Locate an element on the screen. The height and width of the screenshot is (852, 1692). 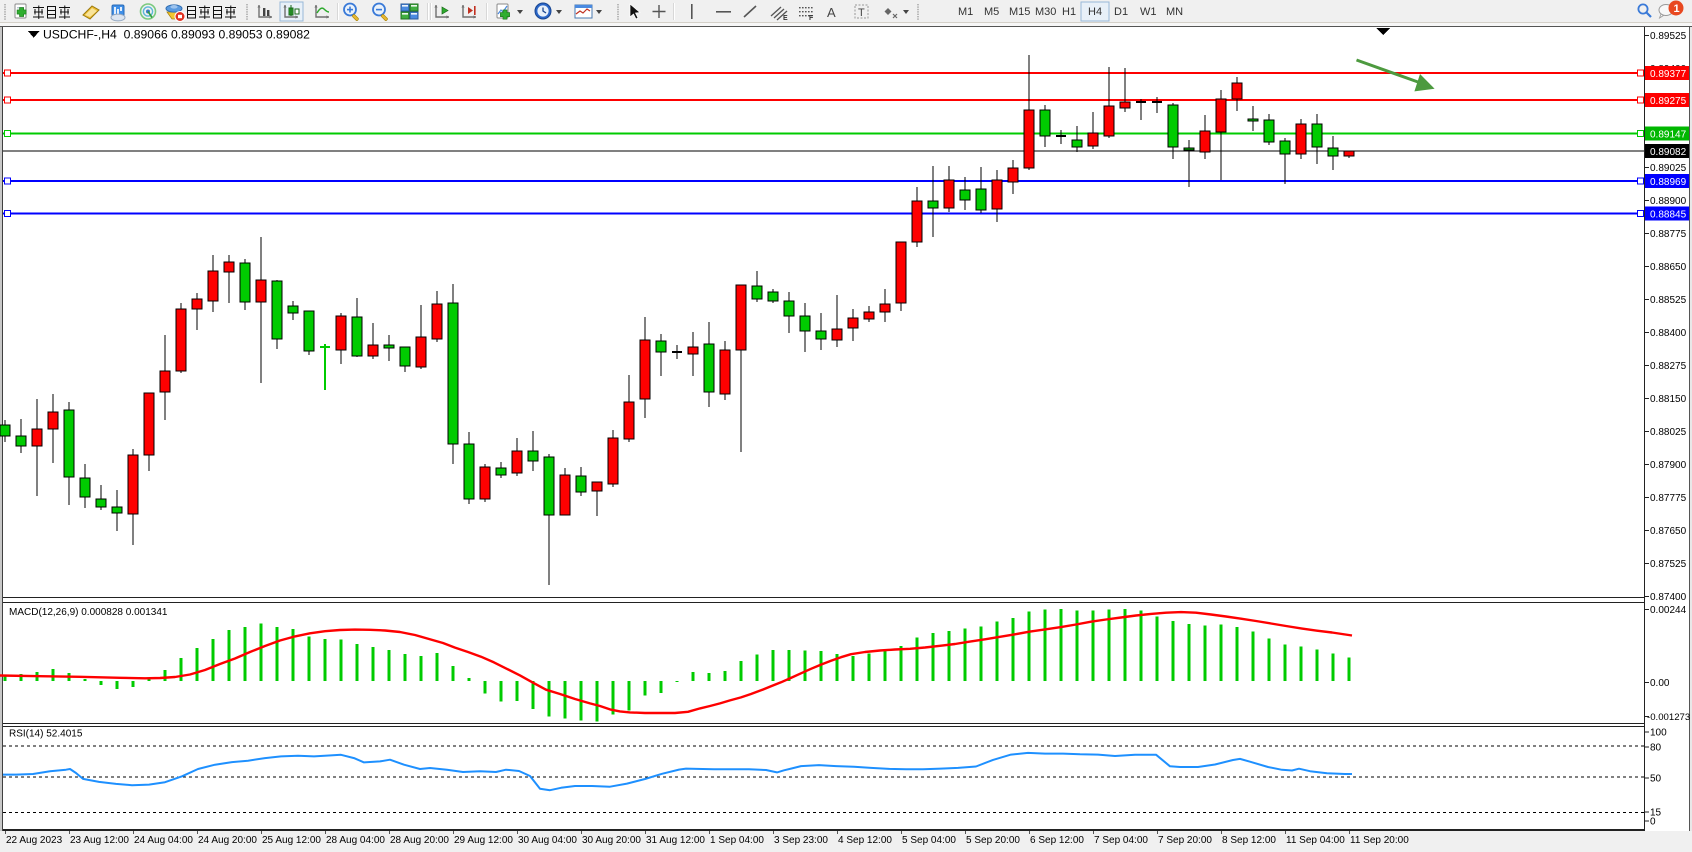
svg-text: RSI(14) 52.4015 is located at coordinates (46, 734).